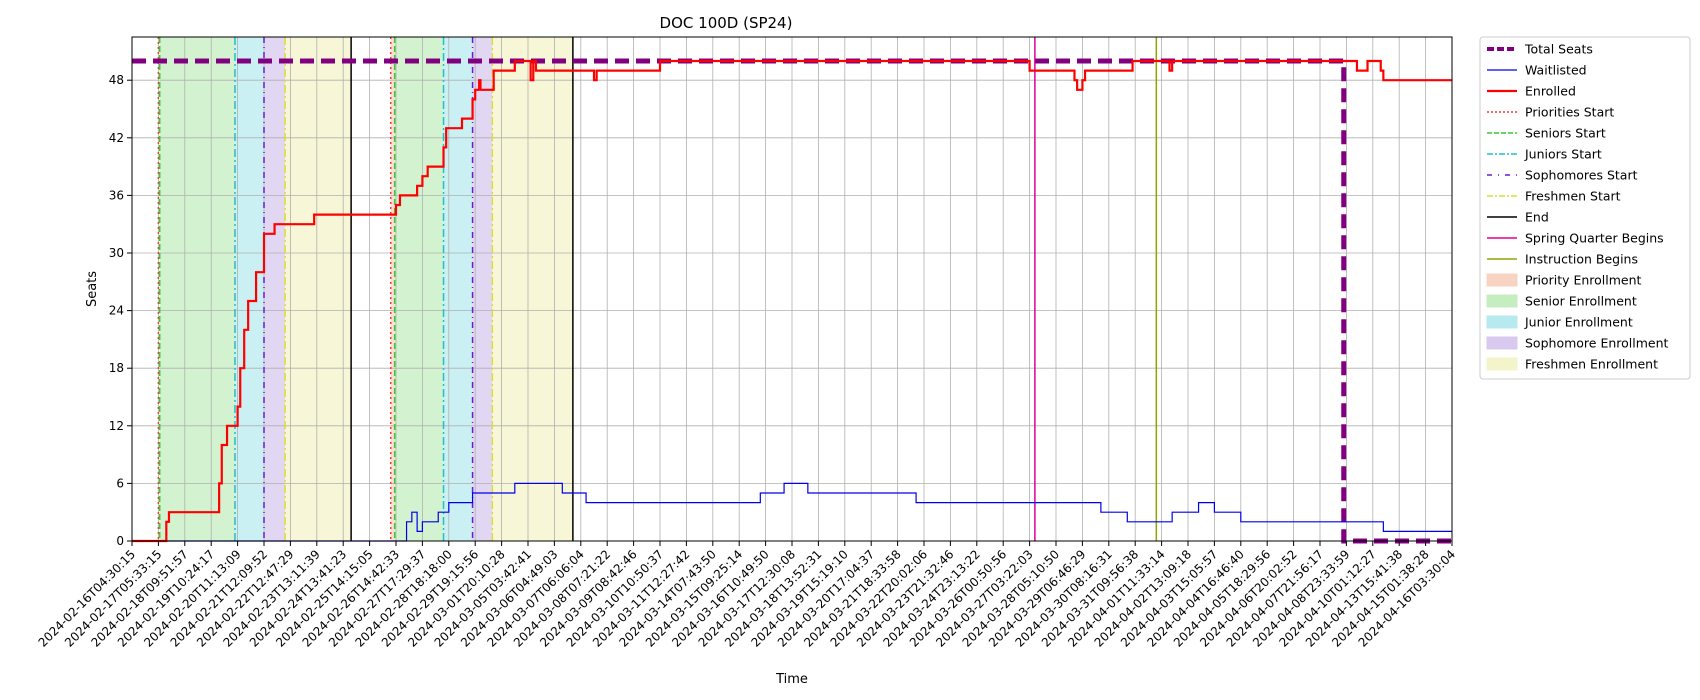 This screenshot has width=1700, height=700. Describe the element at coordinates (1583, 280) in the screenshot. I see `legend-label: Priority Enrollment` at that location.